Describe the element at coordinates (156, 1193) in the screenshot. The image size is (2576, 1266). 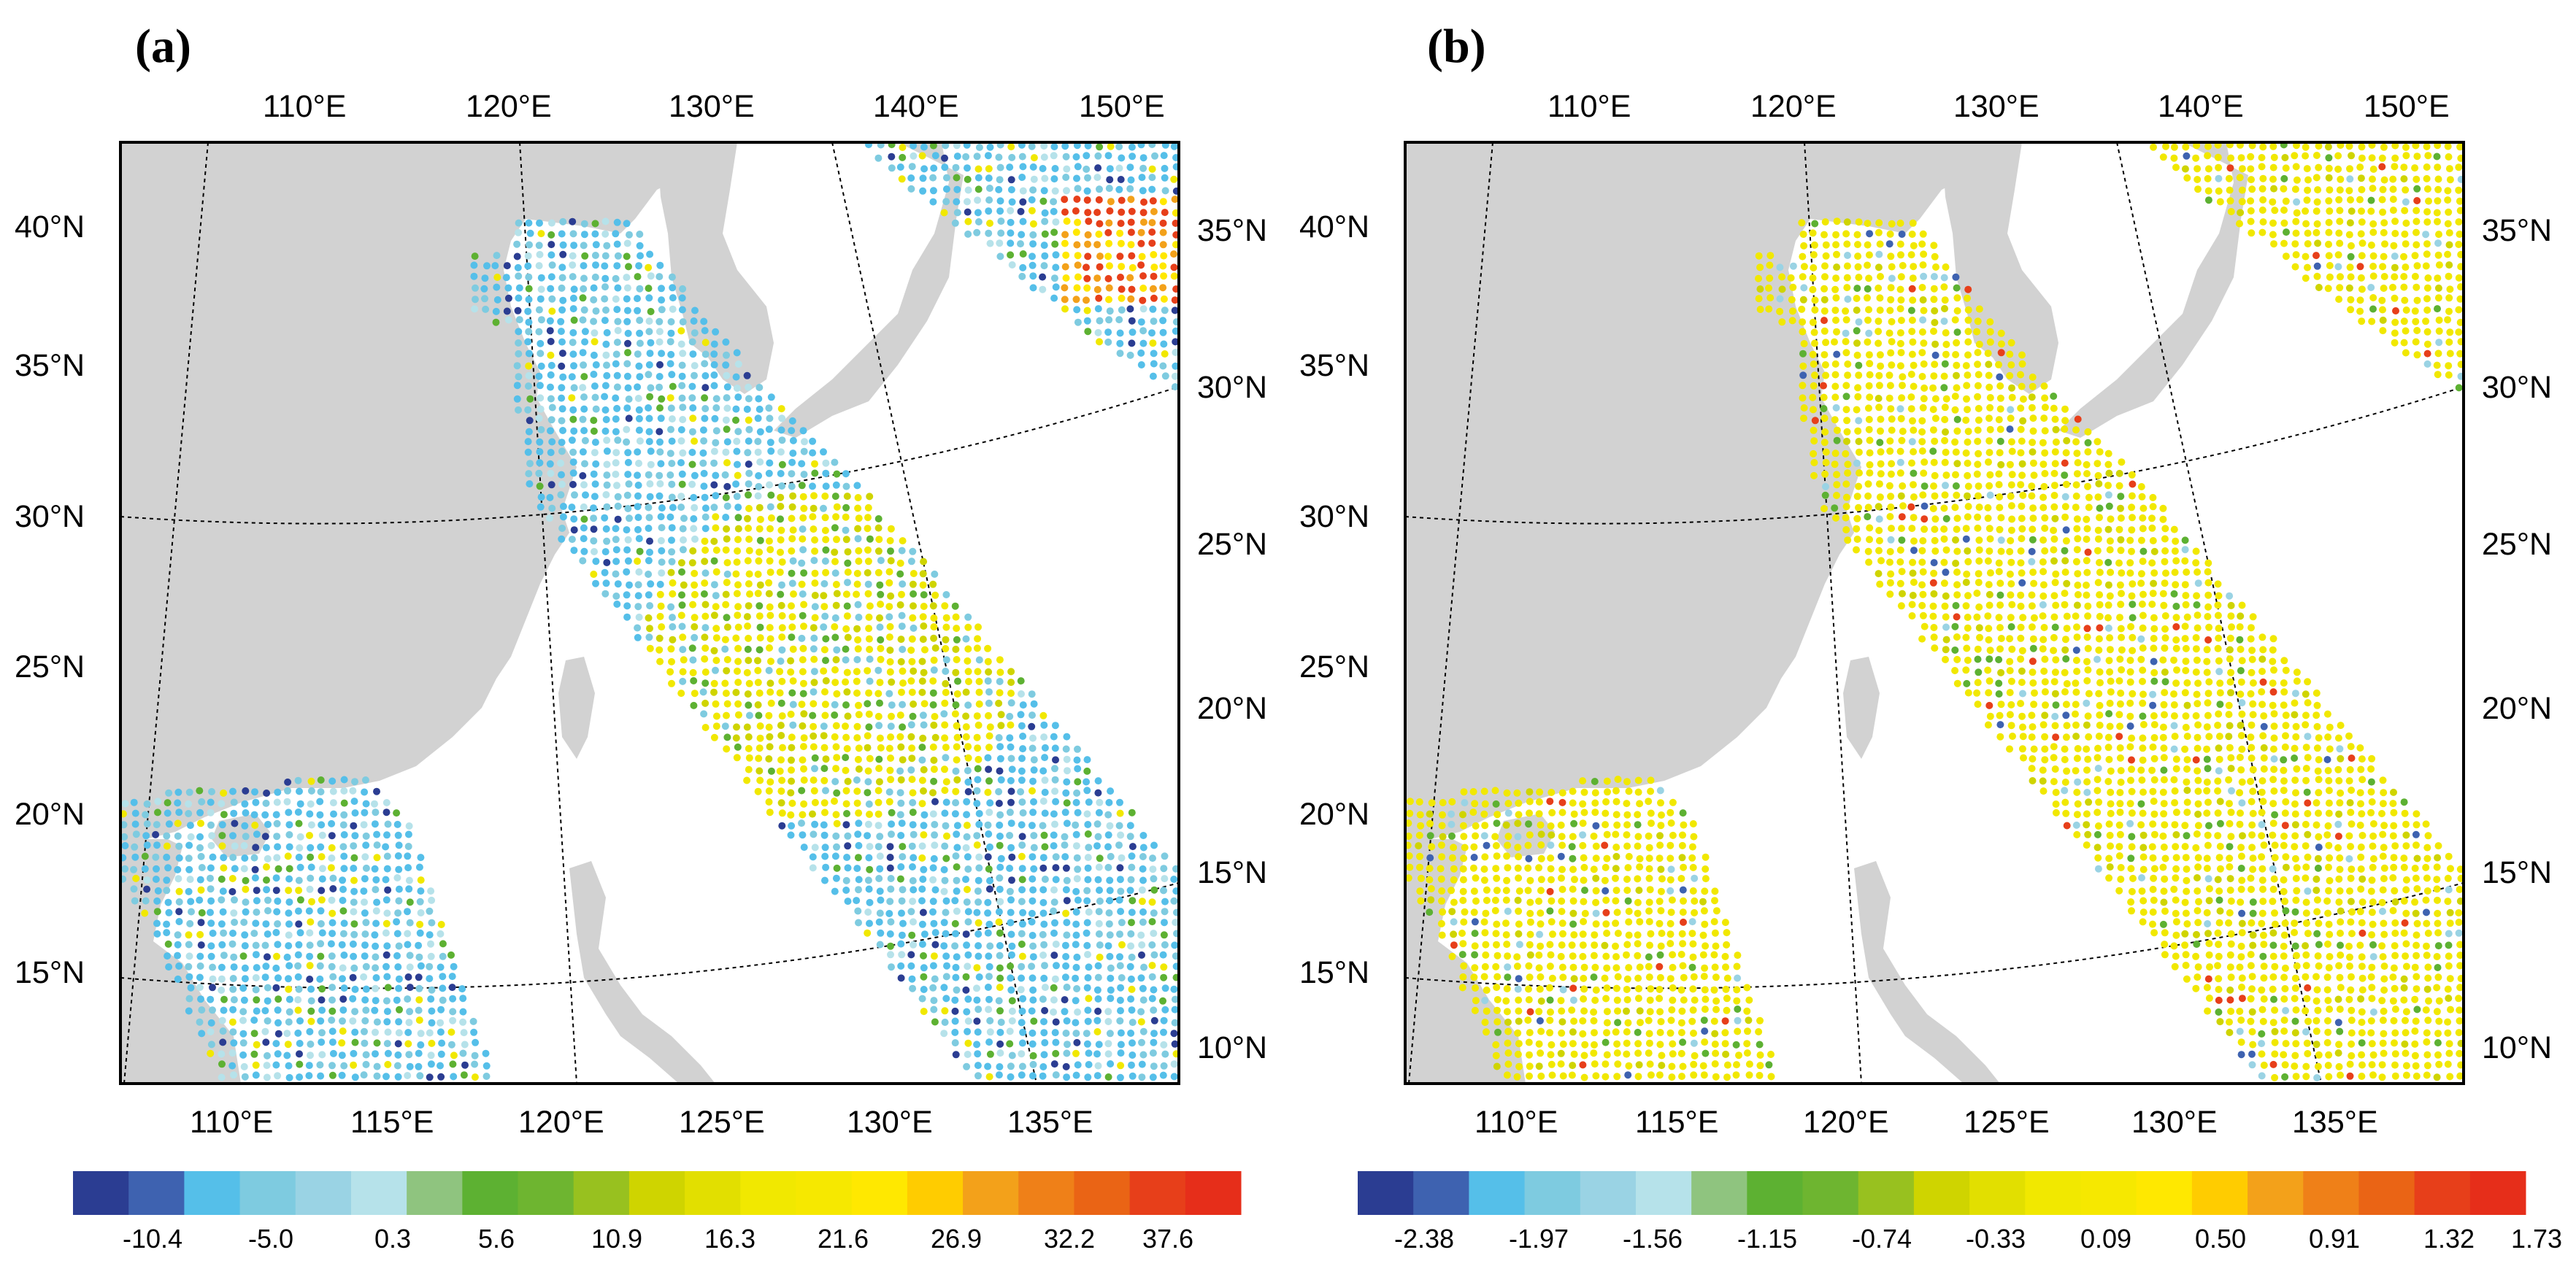
I see `colorbar-swatch` at that location.